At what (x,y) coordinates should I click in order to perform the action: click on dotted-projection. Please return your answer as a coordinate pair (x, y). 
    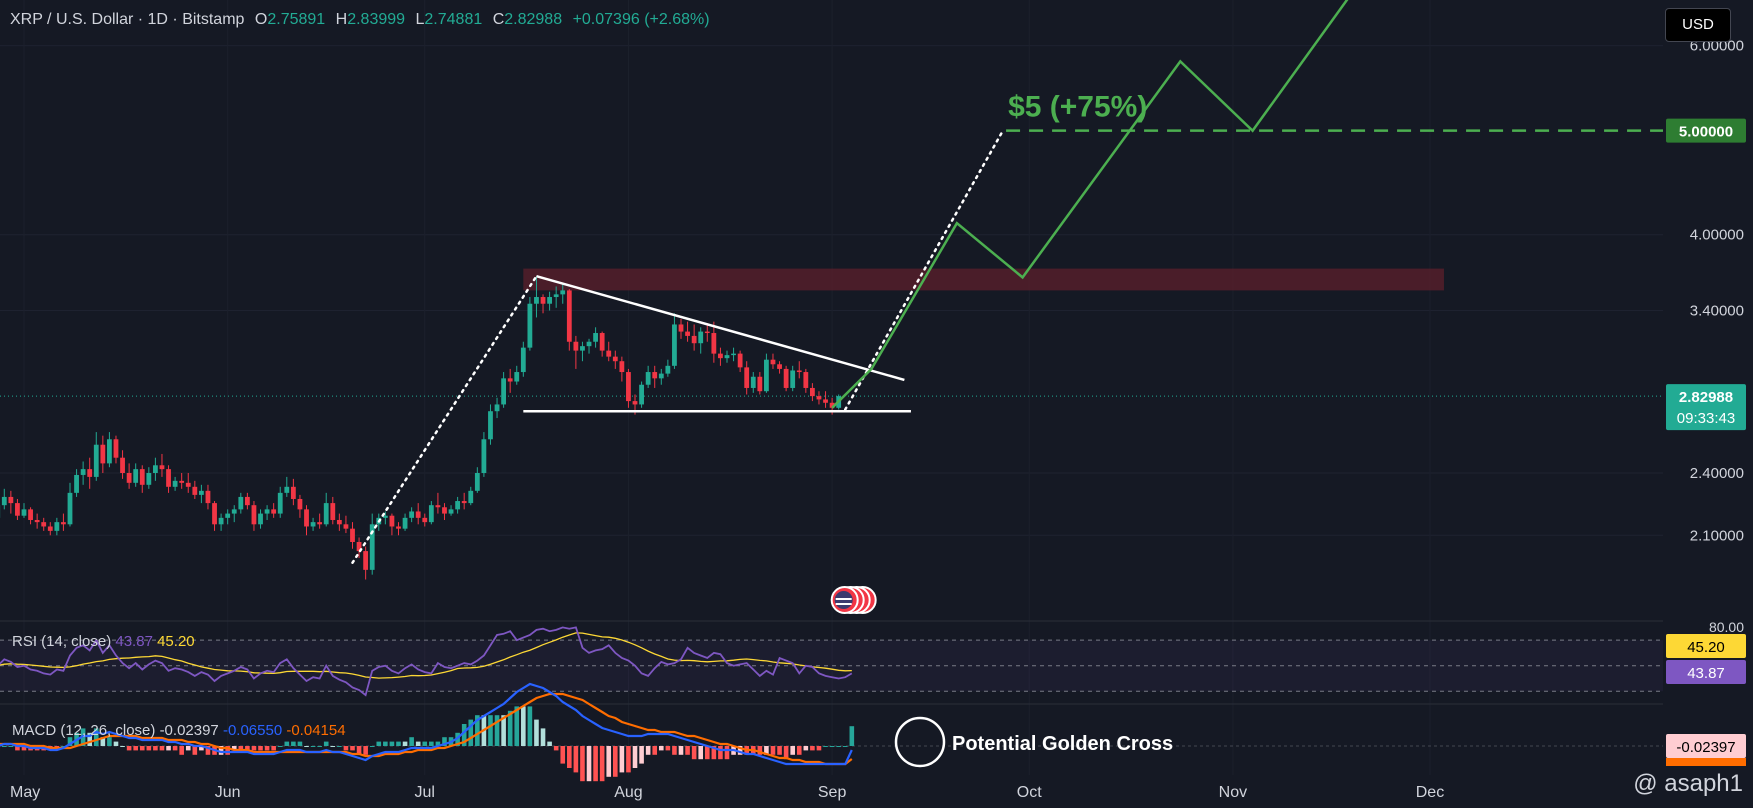
    Looking at the image, I should click on (444, 419).